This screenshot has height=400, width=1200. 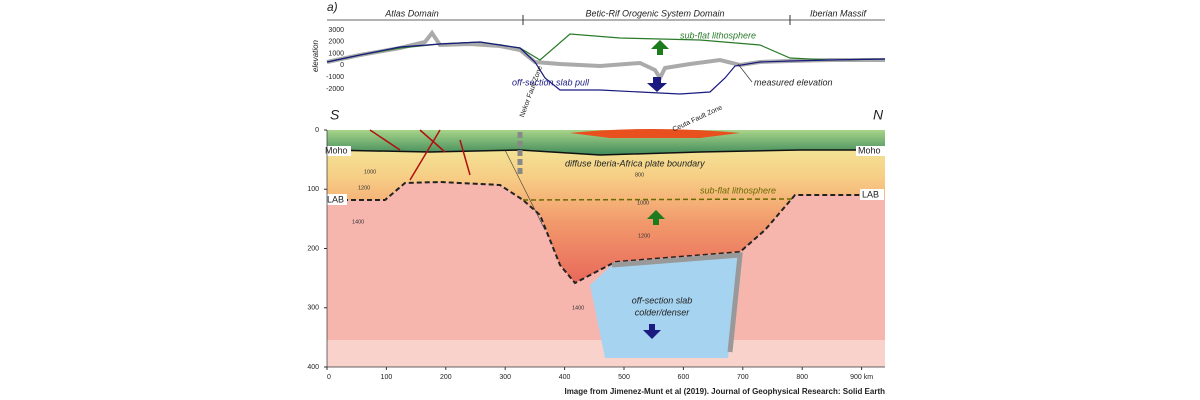 I want to click on tick-label: 800, so click(x=802, y=377).